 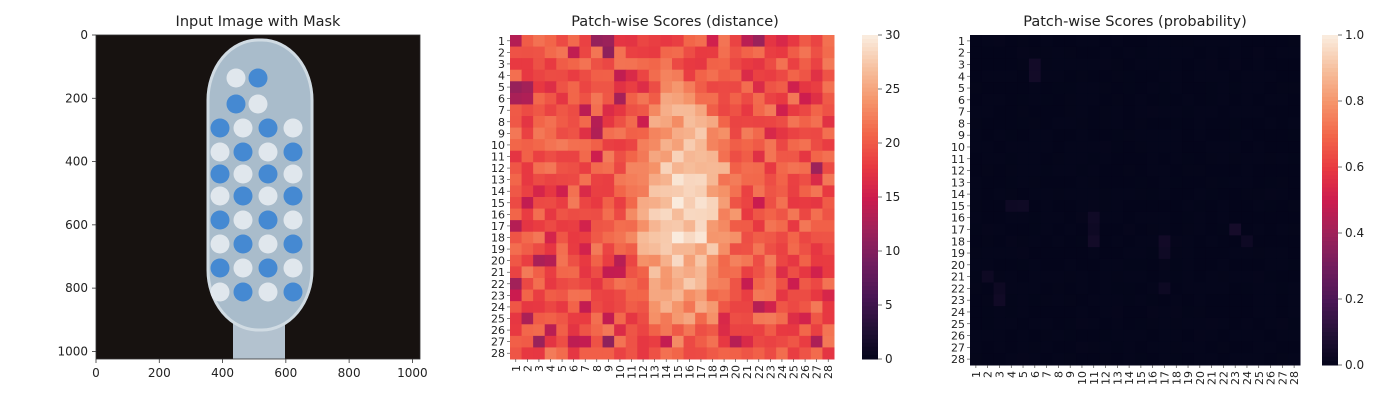 I want to click on x-tick-label: 1000, so click(x=412, y=373).